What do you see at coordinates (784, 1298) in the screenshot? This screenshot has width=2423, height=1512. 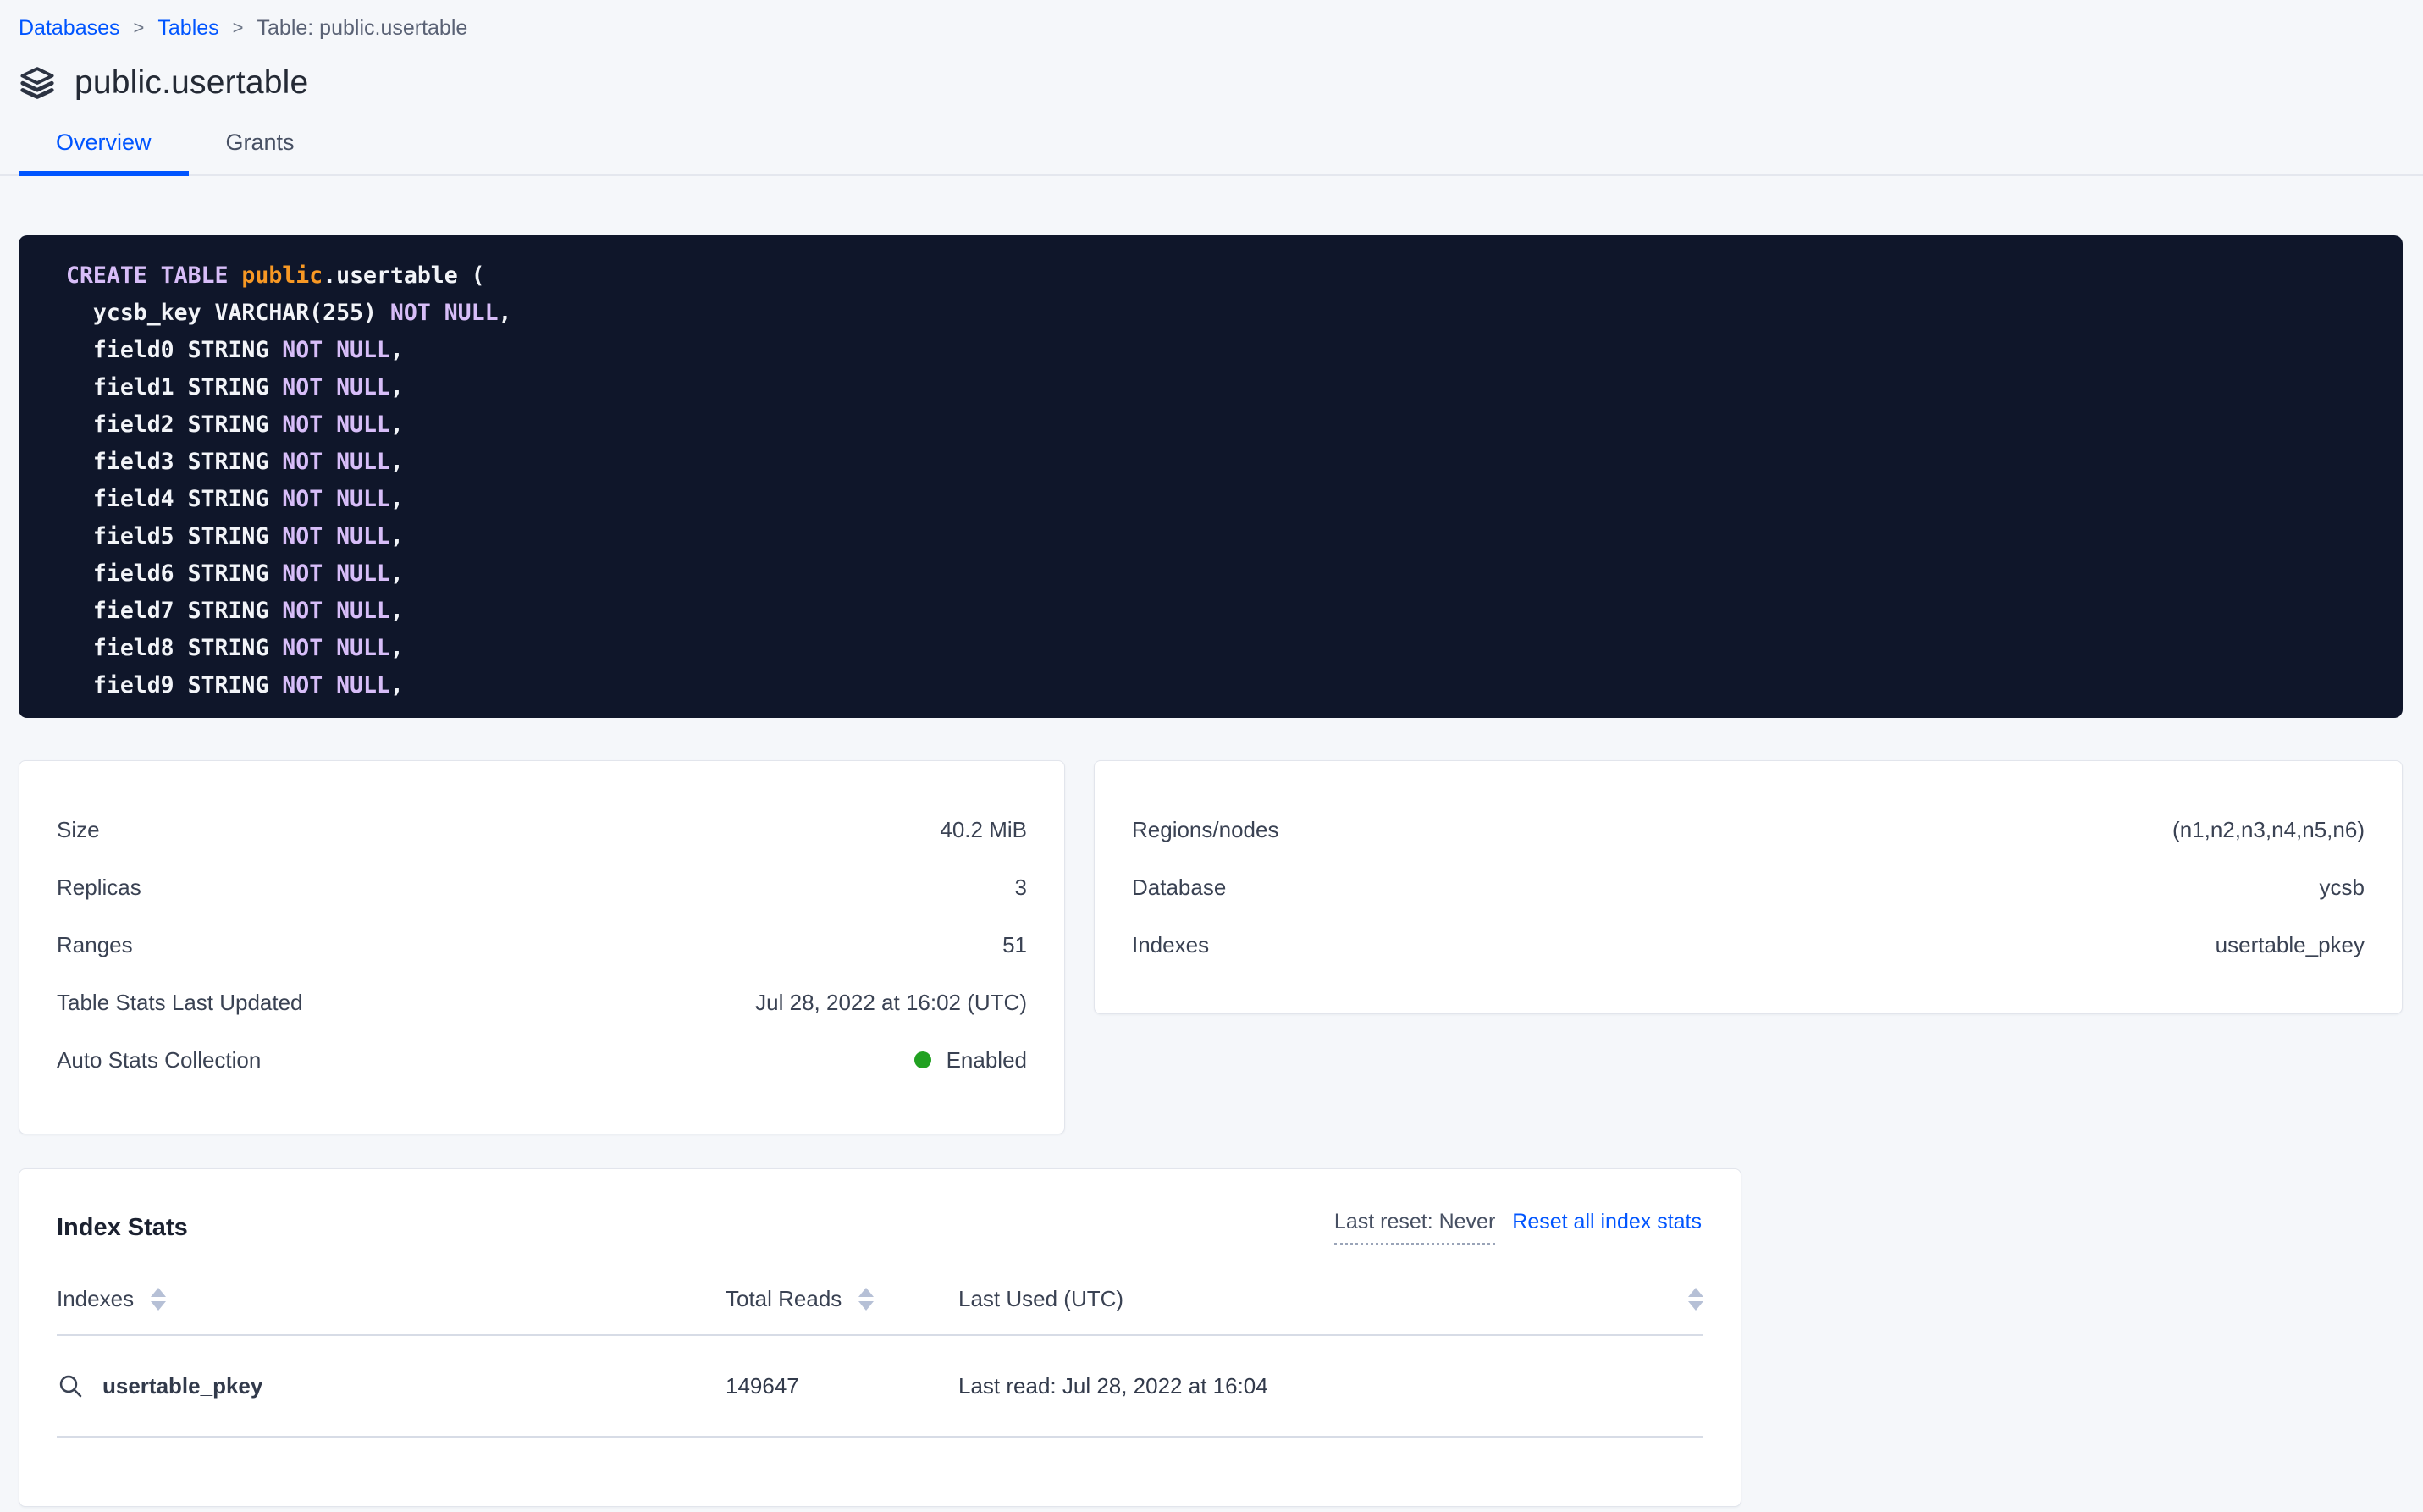 I see `column-header-label: Total Reads` at bounding box center [784, 1298].